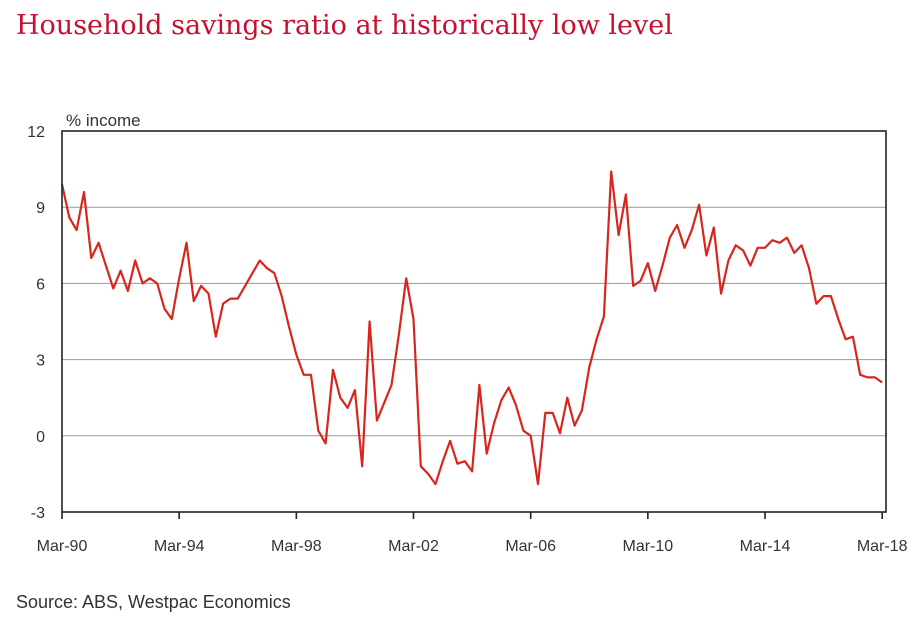 This screenshot has height=631, width=912. Describe the element at coordinates (882, 546) in the screenshot. I see `x-tick-label: Mar-18` at that location.